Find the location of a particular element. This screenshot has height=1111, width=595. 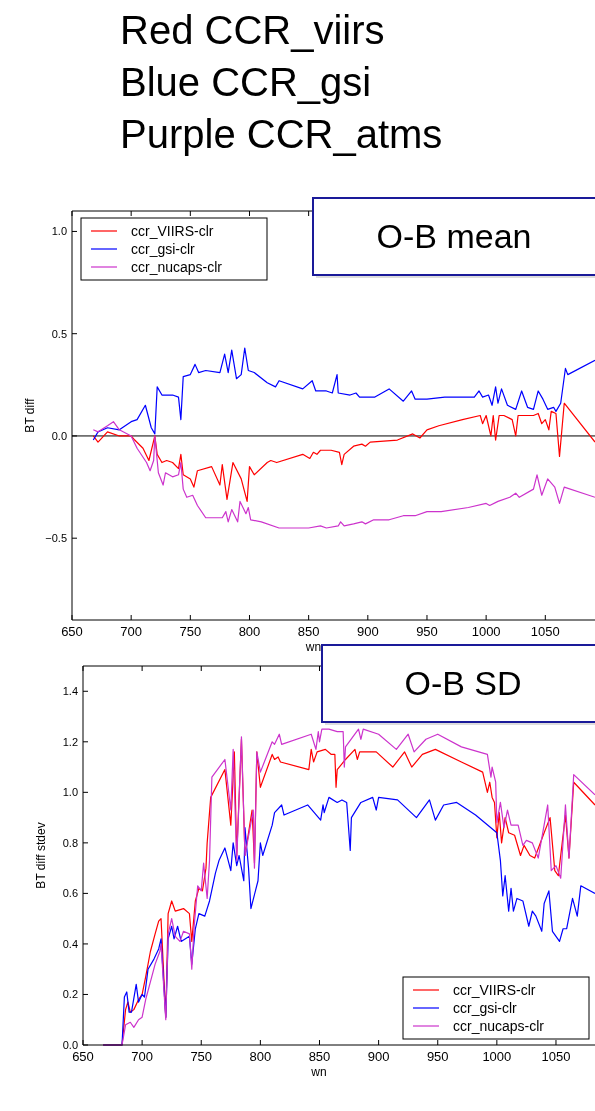

y-tick-label: 1.2 is located at coordinates (70, 741).